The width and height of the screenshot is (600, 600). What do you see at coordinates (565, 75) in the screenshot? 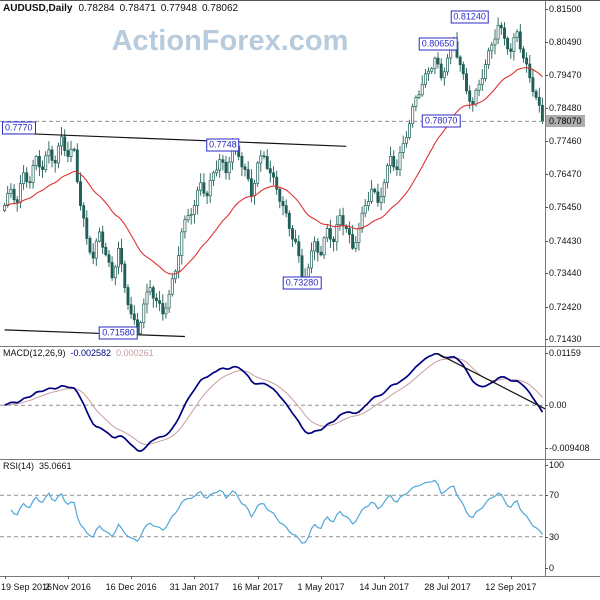
I see `price-axis-label: 0.79470` at bounding box center [565, 75].